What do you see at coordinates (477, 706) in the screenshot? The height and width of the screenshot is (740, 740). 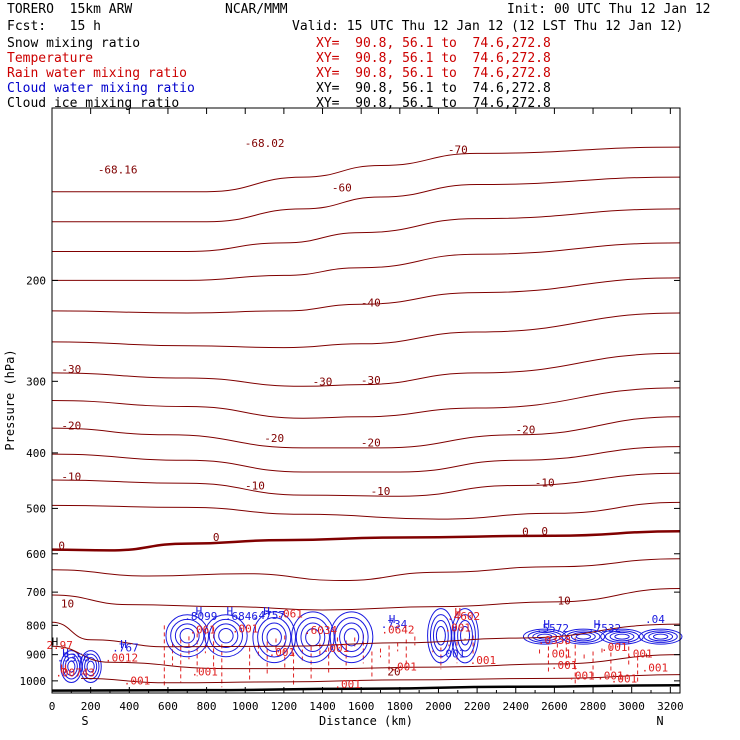 I see `x-tick-label: 2200` at bounding box center [477, 706].